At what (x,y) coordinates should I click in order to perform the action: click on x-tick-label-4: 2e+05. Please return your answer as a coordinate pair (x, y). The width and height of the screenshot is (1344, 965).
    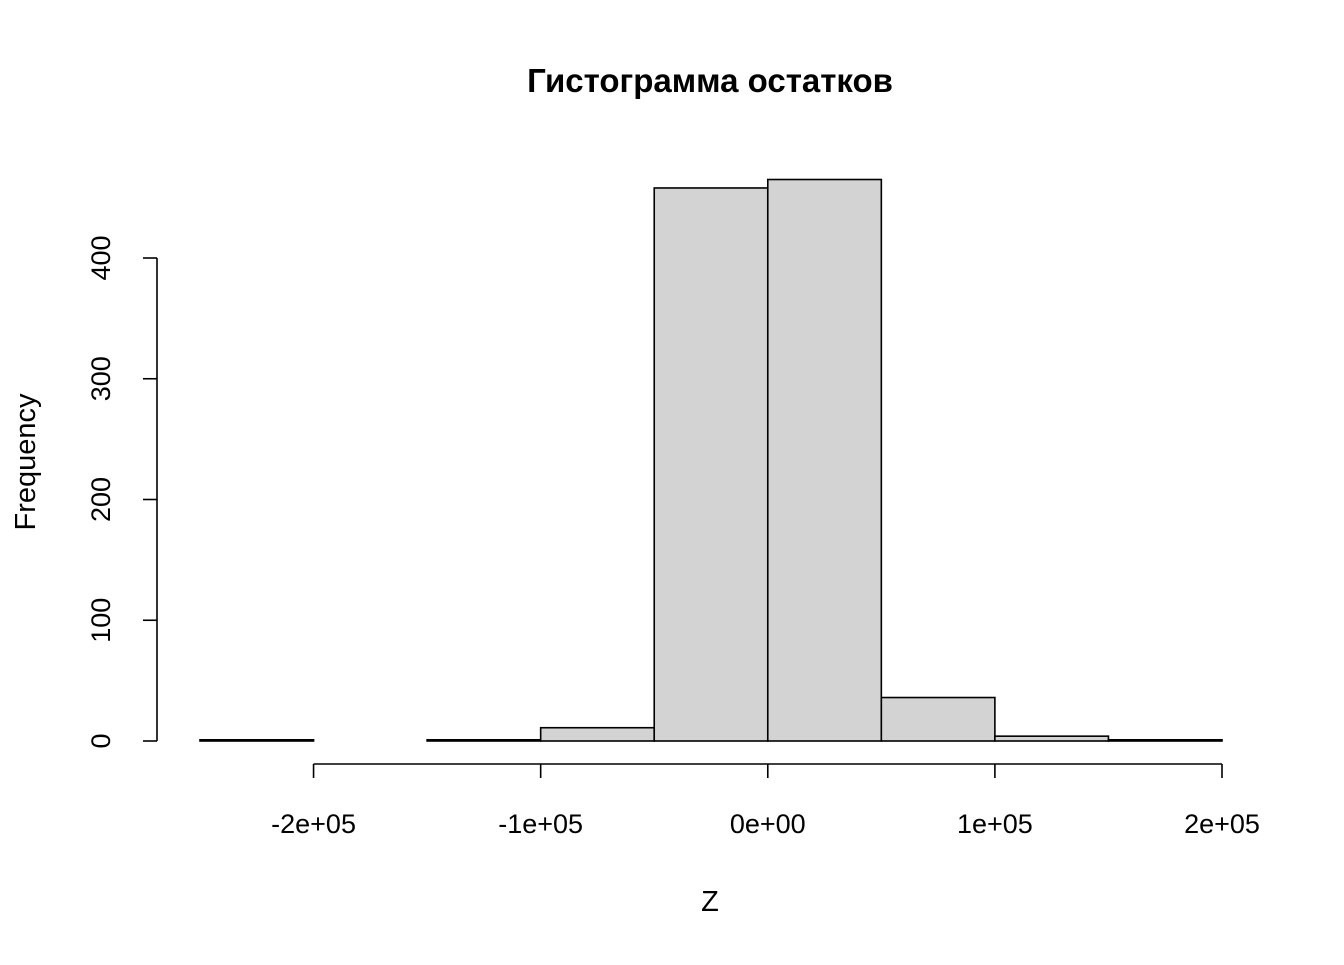
    Looking at the image, I should click on (1222, 824).